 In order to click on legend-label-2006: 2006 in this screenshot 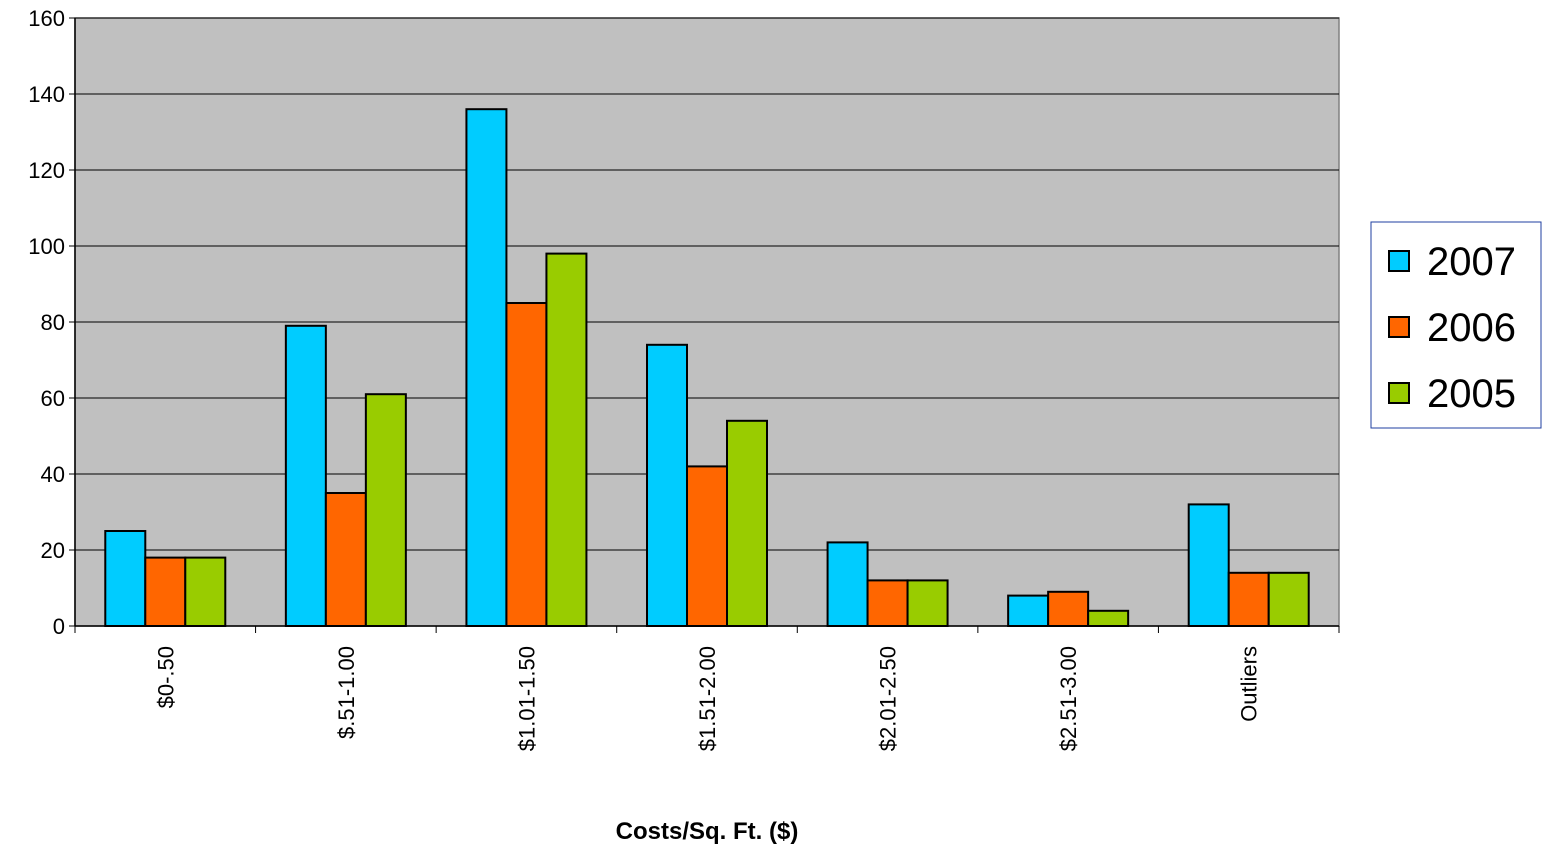, I will do `click(1471, 328)`.